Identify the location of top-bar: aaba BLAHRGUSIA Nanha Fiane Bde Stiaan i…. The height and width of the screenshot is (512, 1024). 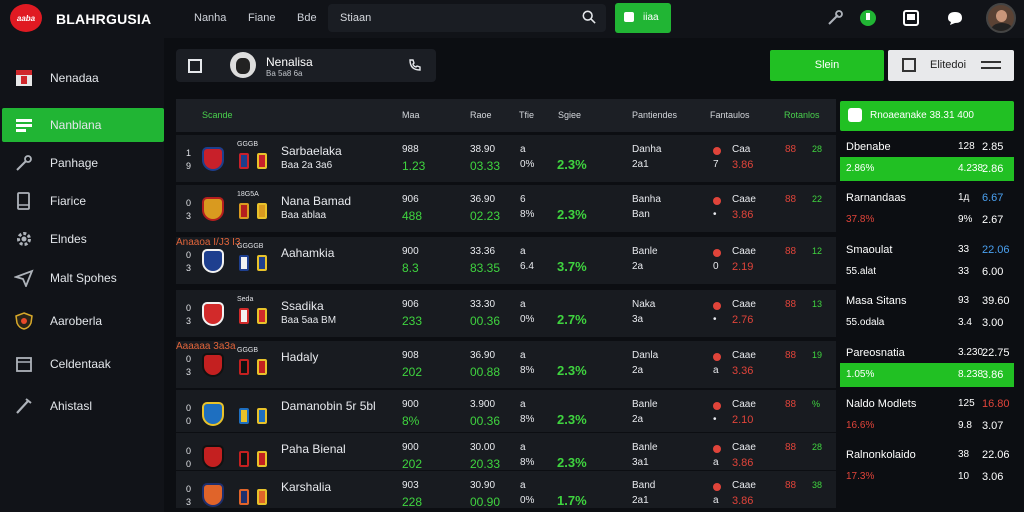
(512, 19).